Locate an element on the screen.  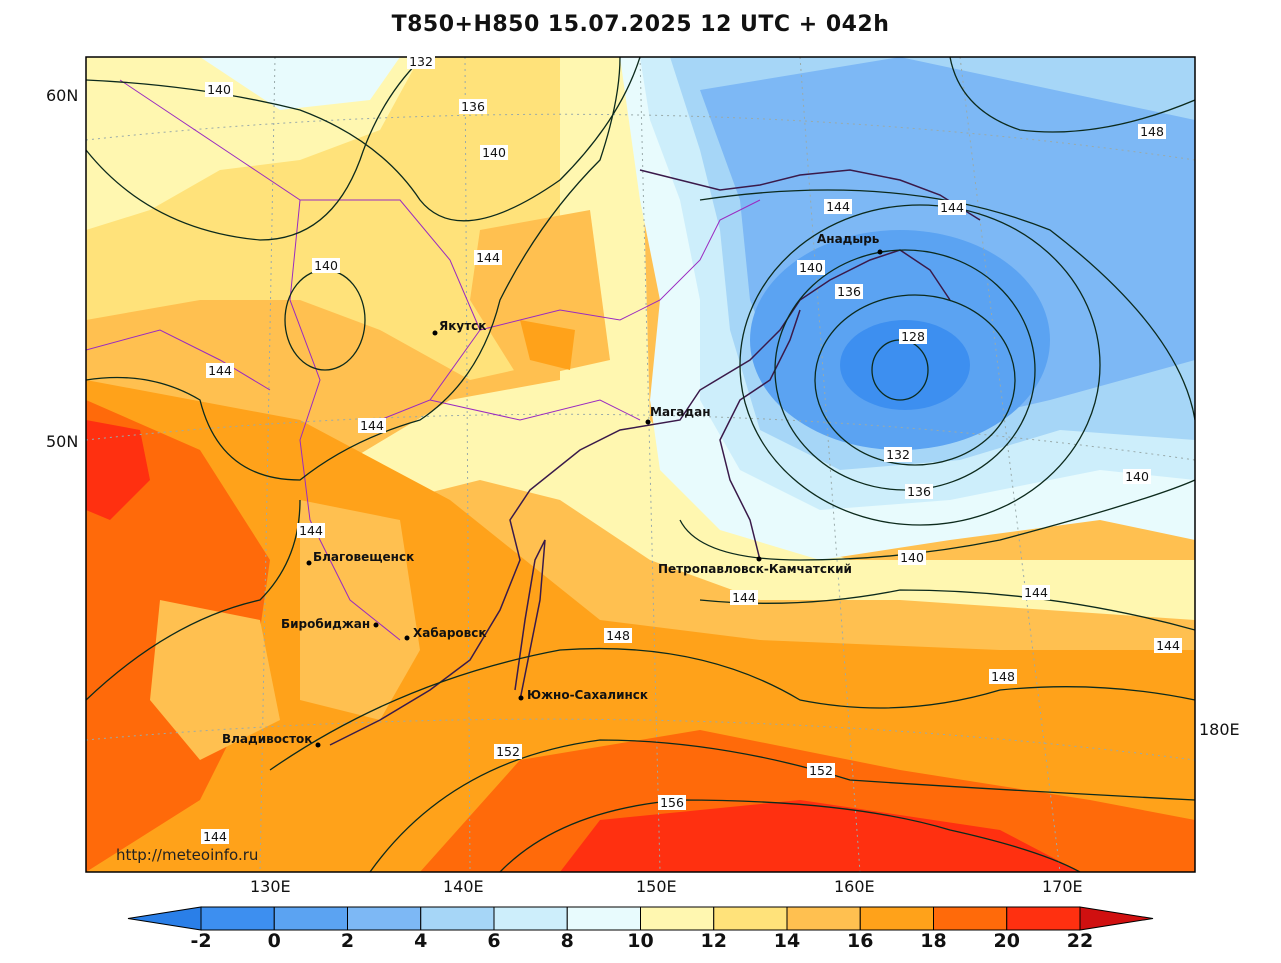
colorbar-arrow-high is located at coordinates (1116, 918).